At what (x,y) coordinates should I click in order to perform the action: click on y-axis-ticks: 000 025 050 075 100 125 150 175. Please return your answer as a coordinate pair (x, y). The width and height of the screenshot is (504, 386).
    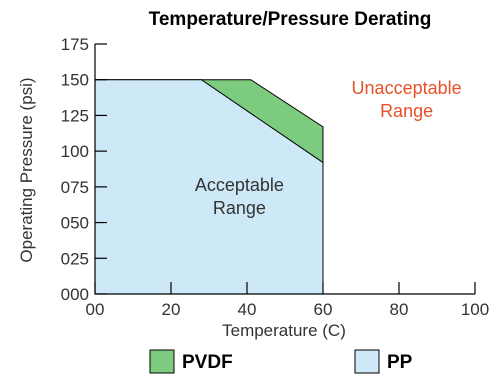
    Looking at the image, I should click on (84, 169).